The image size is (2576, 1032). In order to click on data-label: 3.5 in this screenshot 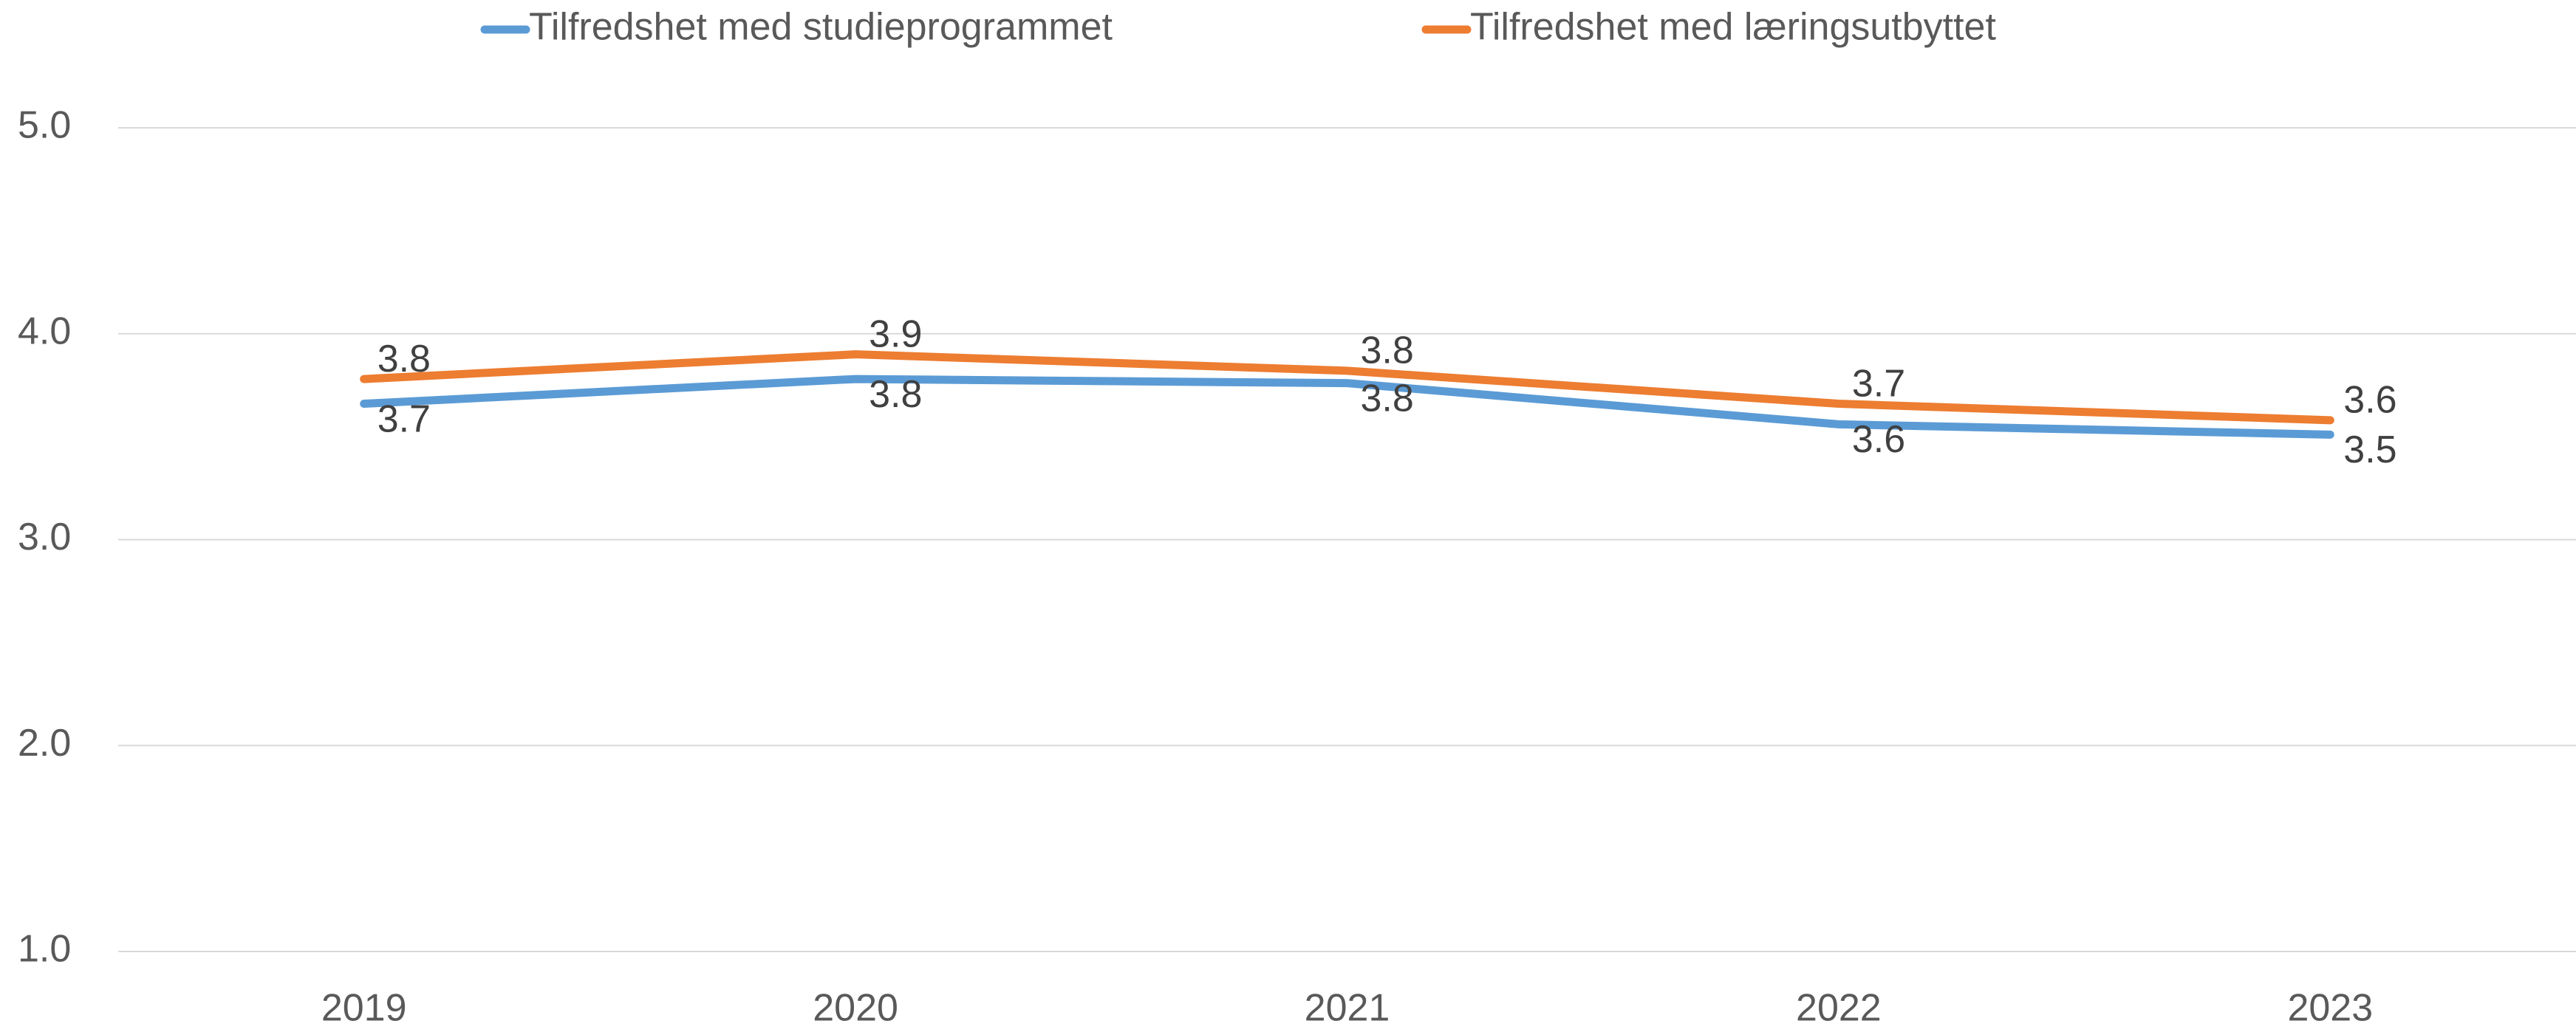, I will do `click(2369, 449)`.